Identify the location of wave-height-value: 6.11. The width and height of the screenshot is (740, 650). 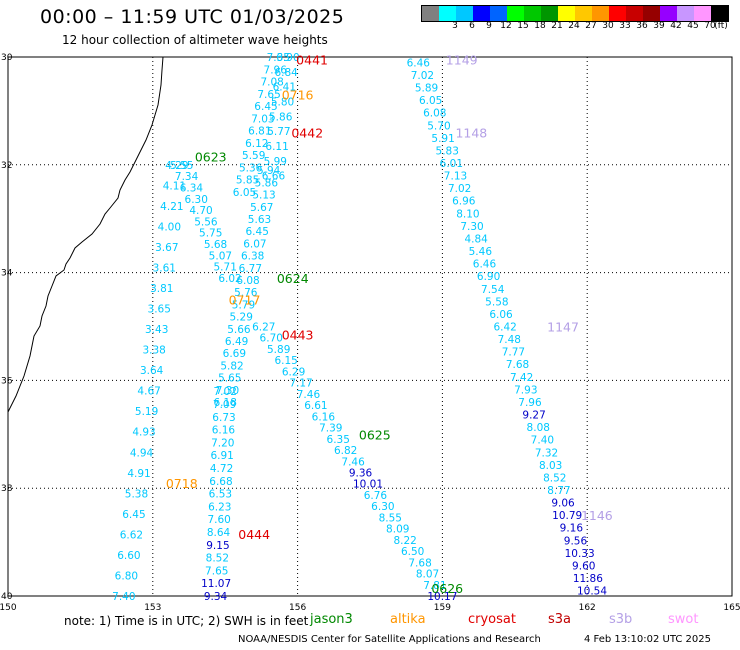
(276, 147).